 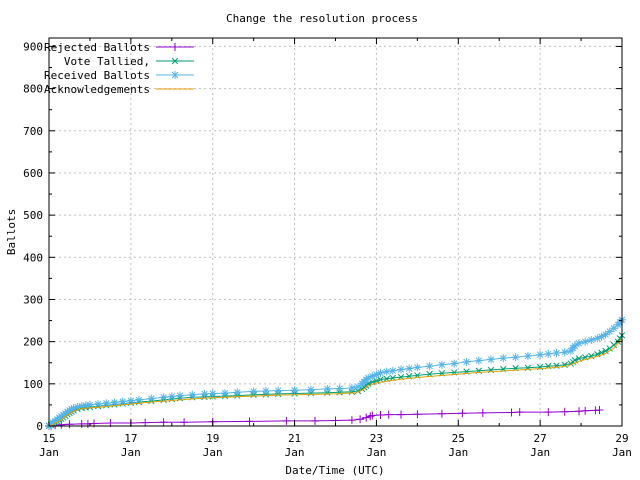 I want to click on x-axis-label: Date/Time (UTC), so click(x=334, y=470).